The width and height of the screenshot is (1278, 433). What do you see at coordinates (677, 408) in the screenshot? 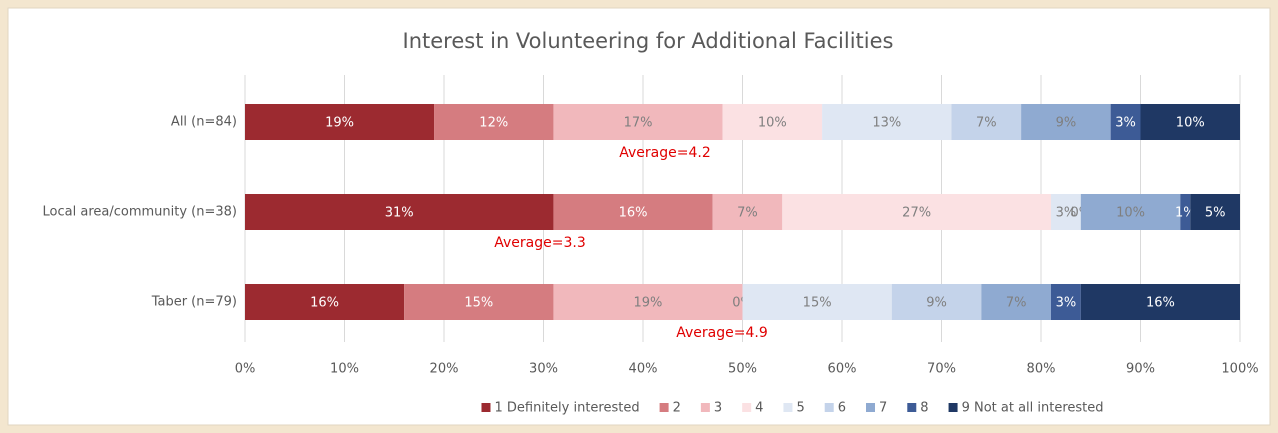
I see `legend-label: 2` at bounding box center [677, 408].